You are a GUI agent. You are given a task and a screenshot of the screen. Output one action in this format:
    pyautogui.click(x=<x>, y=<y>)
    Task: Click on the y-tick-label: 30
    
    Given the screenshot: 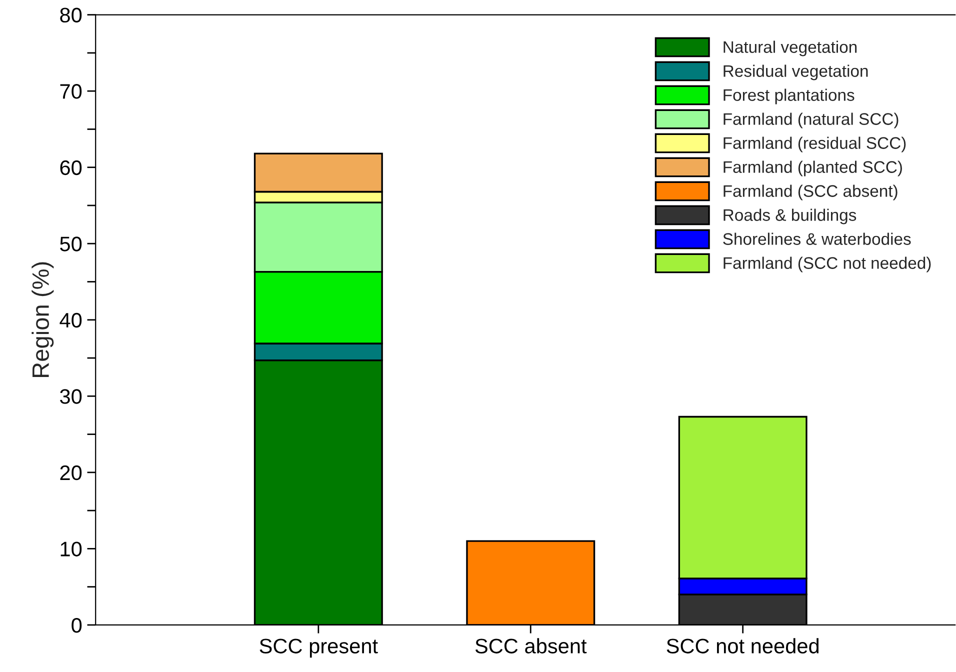 What is the action you would take?
    pyautogui.click(x=71, y=396)
    